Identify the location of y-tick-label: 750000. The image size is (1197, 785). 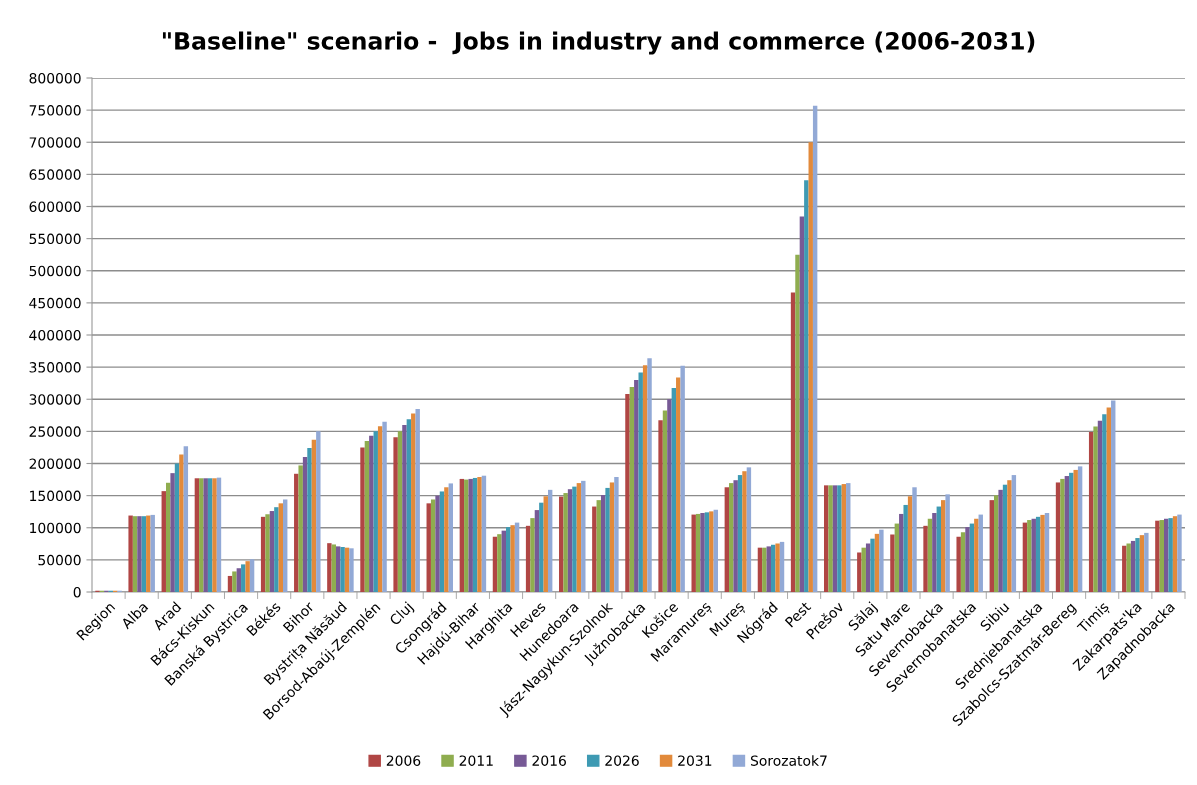
(55, 110).